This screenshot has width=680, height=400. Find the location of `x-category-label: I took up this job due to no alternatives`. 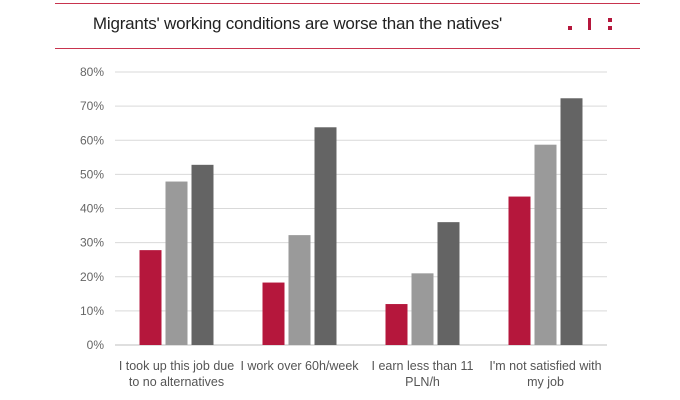

x-category-label: I took up this job due to no alternatives is located at coordinates (176, 374).